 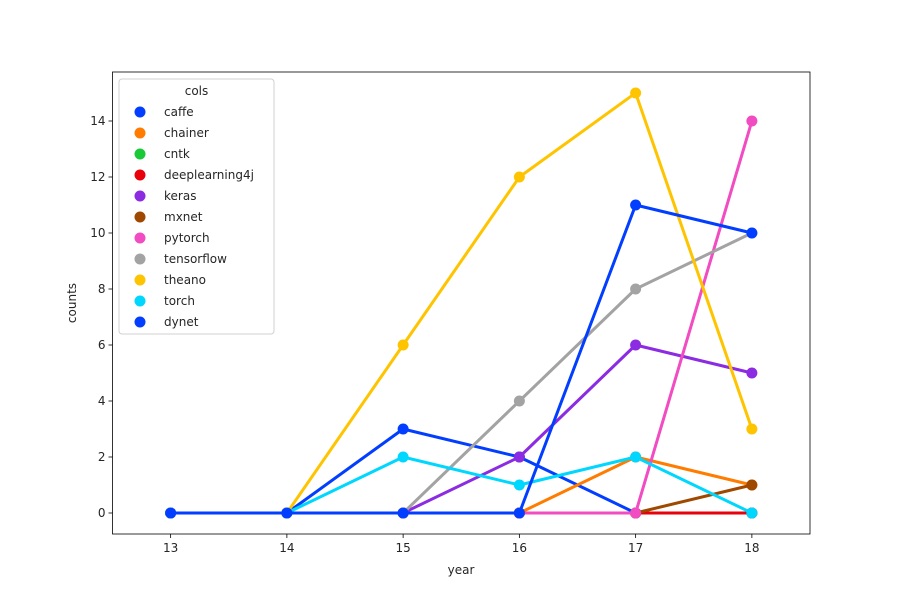 I want to click on legend-label-cntk: cntk, so click(x=177, y=154).